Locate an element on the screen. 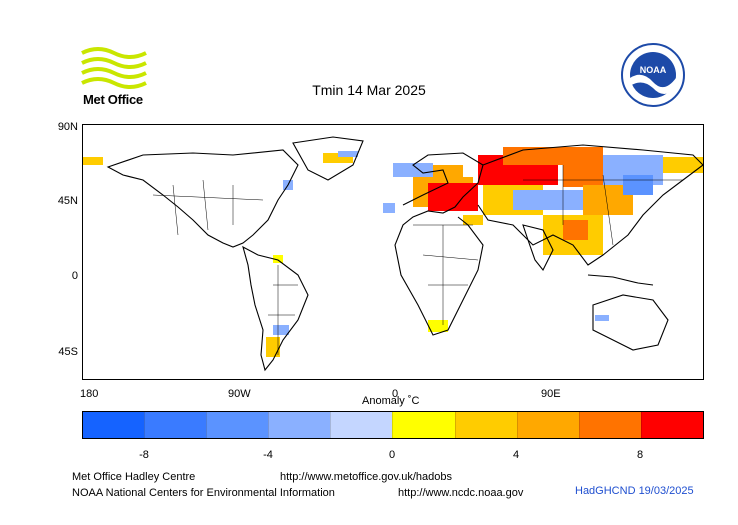 The width and height of the screenshot is (738, 525). lat-tick-label: 45N is located at coordinates (67, 201).